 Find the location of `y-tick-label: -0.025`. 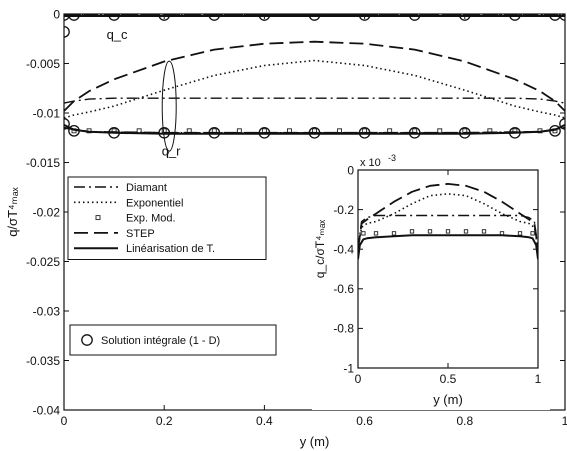

y-tick-label: -0.025 is located at coordinates (43, 262).